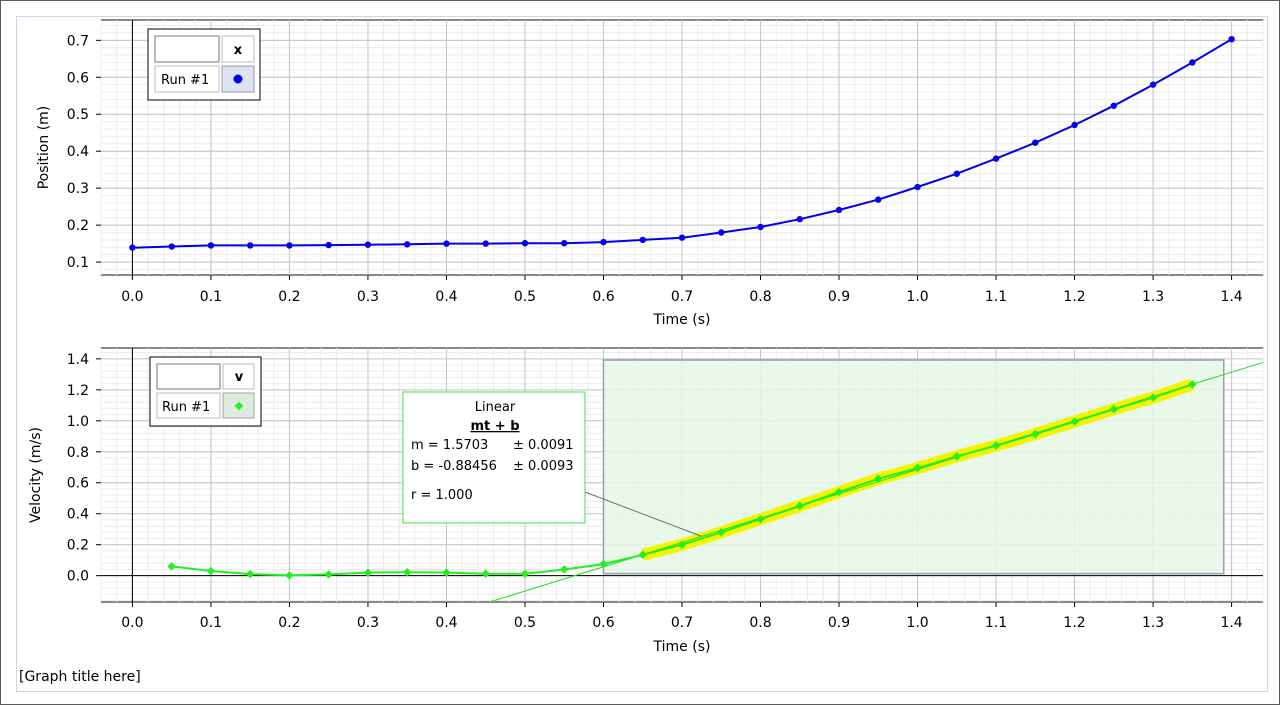 This screenshot has height=705, width=1280. Describe the element at coordinates (78, 515) in the screenshot. I see `y-tick-label: 0.4` at that location.